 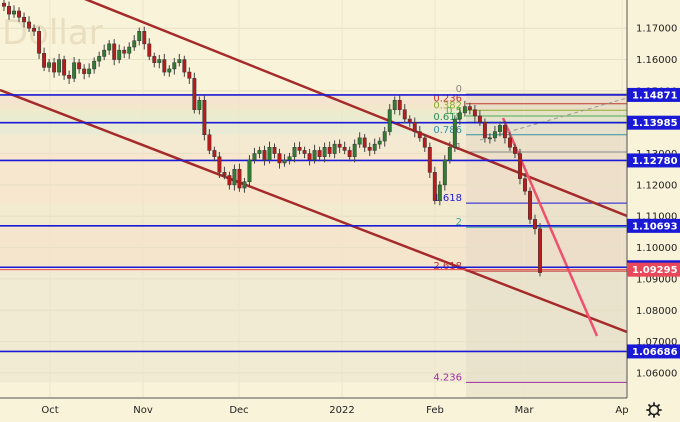 I want to click on y-tick-label: 1.12000, so click(x=656, y=185).